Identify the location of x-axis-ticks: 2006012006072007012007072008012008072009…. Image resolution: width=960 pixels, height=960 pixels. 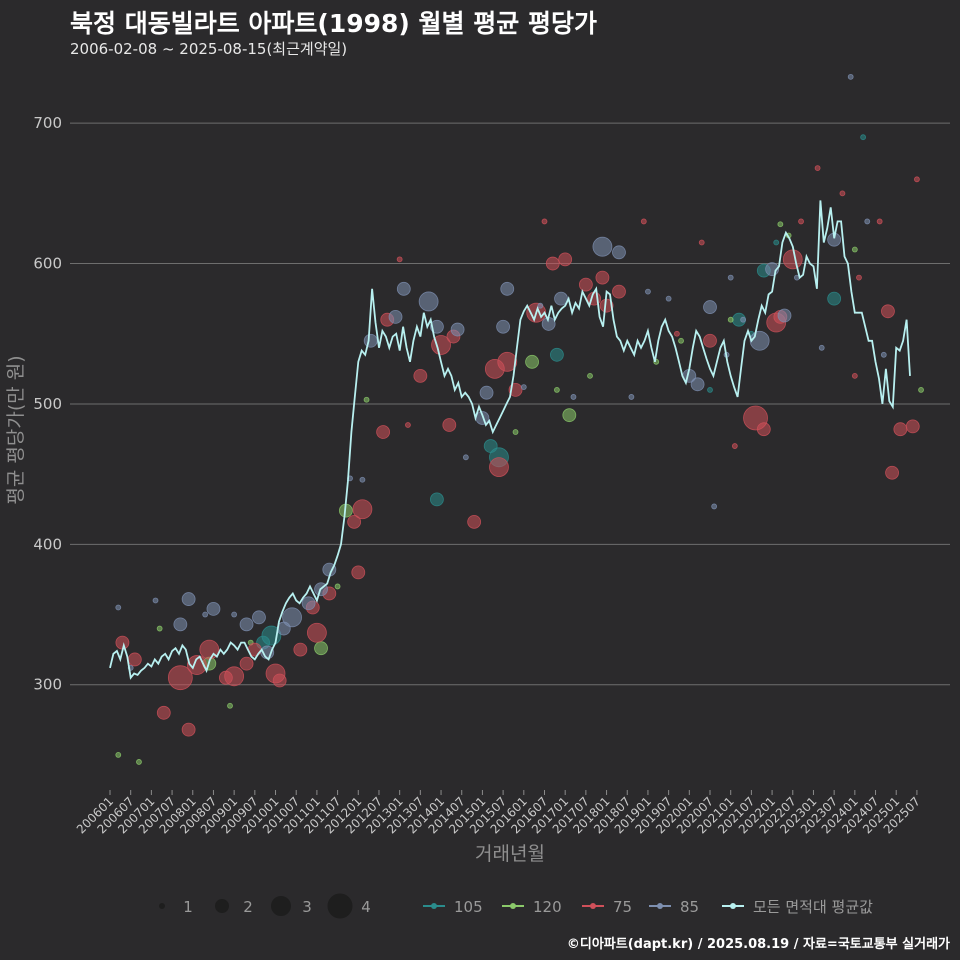
(498, 813).